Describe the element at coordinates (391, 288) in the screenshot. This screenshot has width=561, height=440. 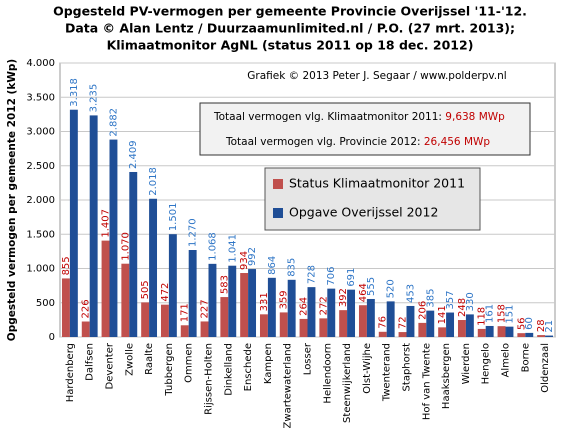
I see `value-label: 520` at that location.